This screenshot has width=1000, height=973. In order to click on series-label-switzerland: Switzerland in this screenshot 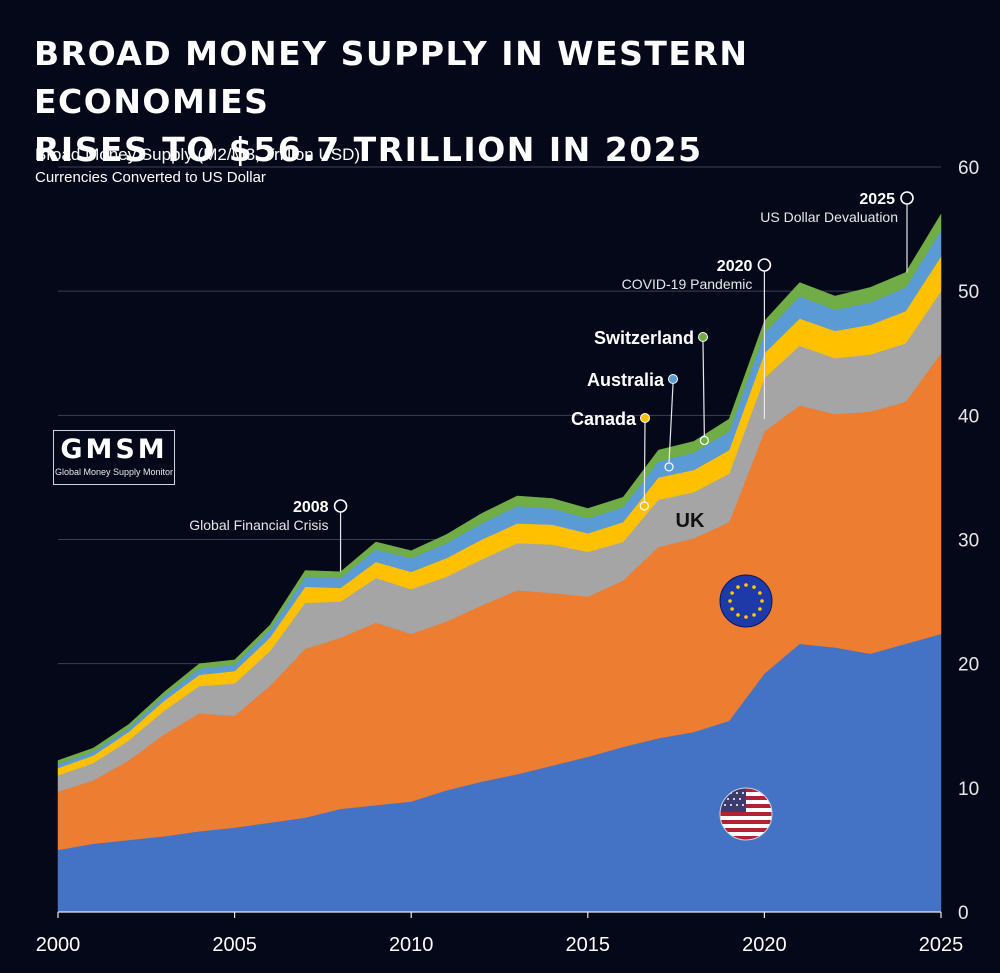, I will do `click(644, 338)`.